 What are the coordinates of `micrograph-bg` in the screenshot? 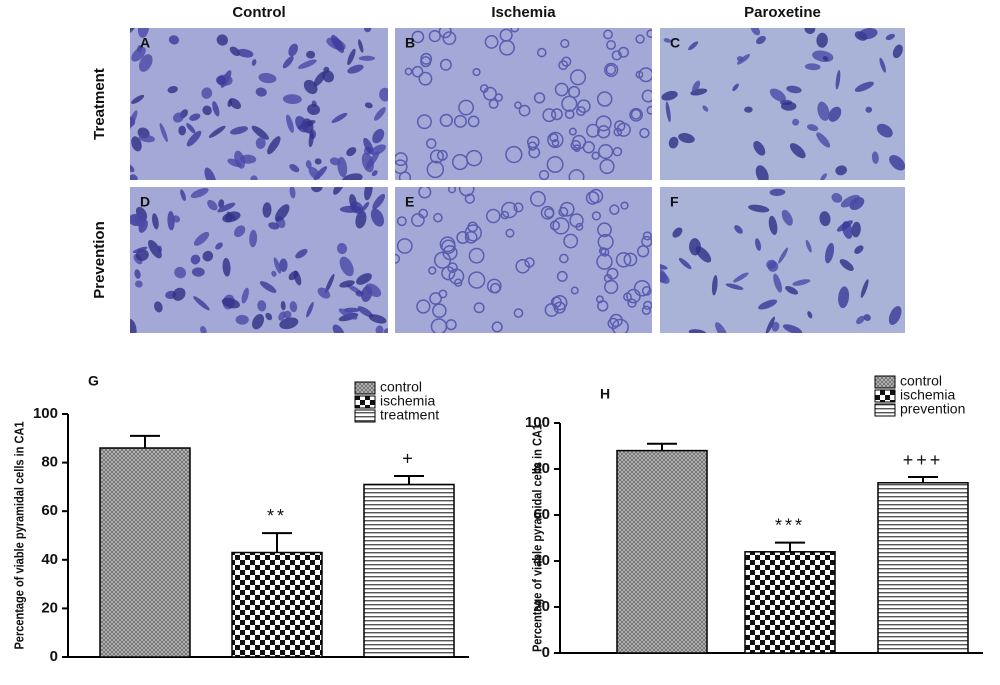 It's located at (259, 104).